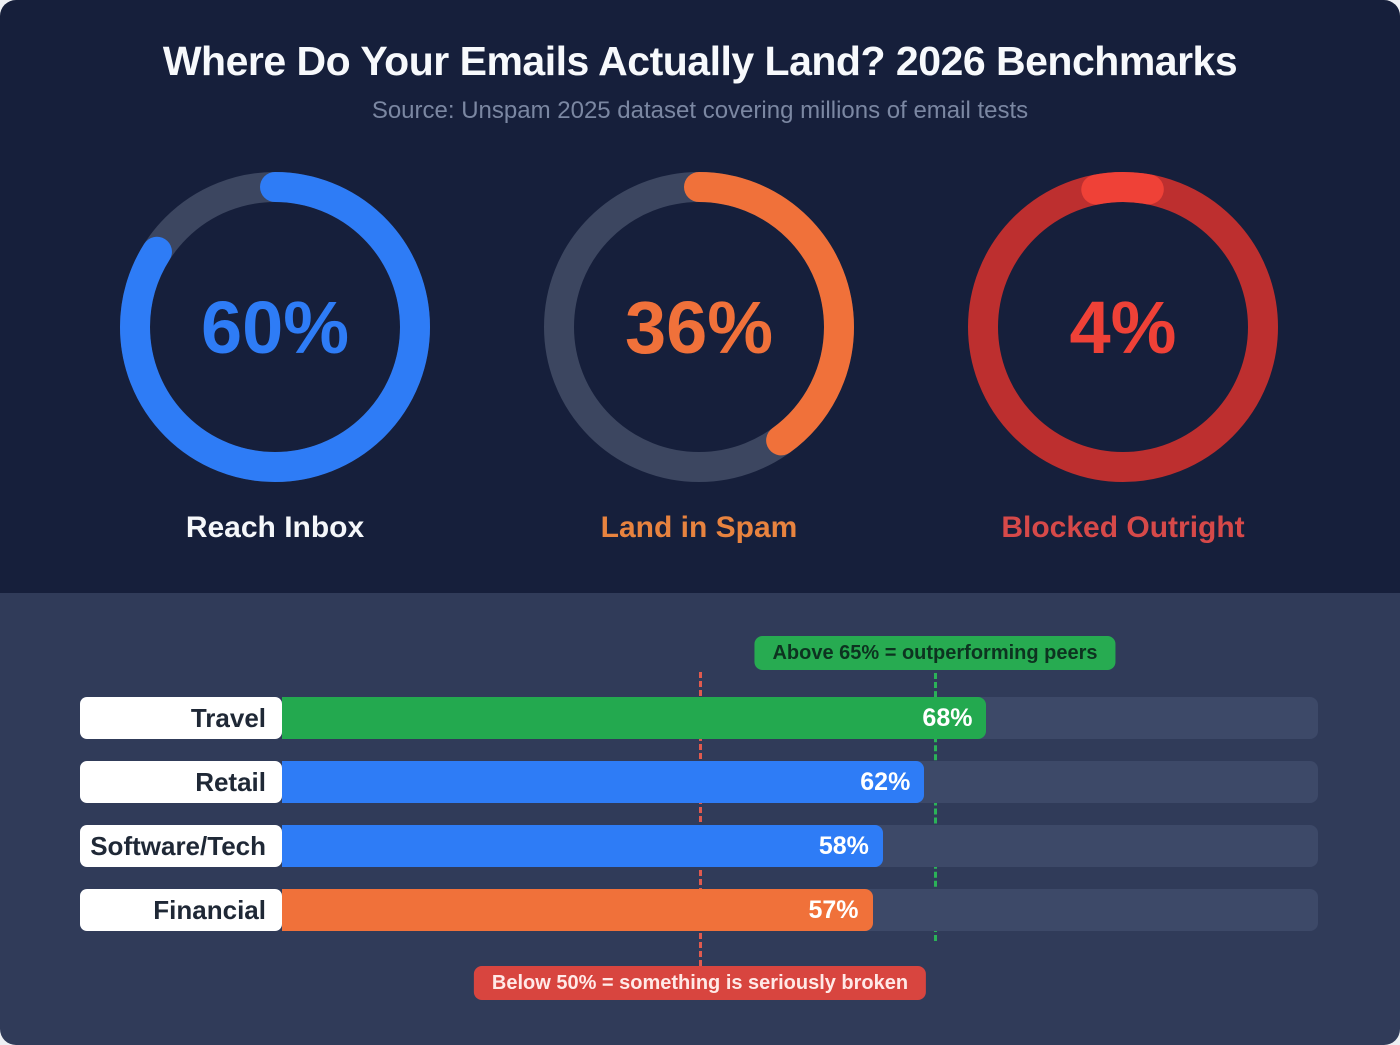 This screenshot has height=1045, width=1400. What do you see at coordinates (1123, 527) in the screenshot?
I see `donut-label: Blocked Outright` at bounding box center [1123, 527].